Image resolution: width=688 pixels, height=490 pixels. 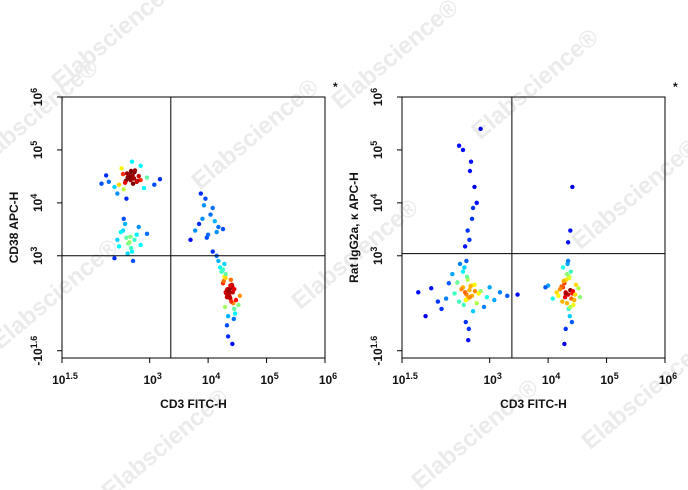 What do you see at coordinates (37, 150) in the screenshot?
I see `y-tick-label: 10⁵` at bounding box center [37, 150].